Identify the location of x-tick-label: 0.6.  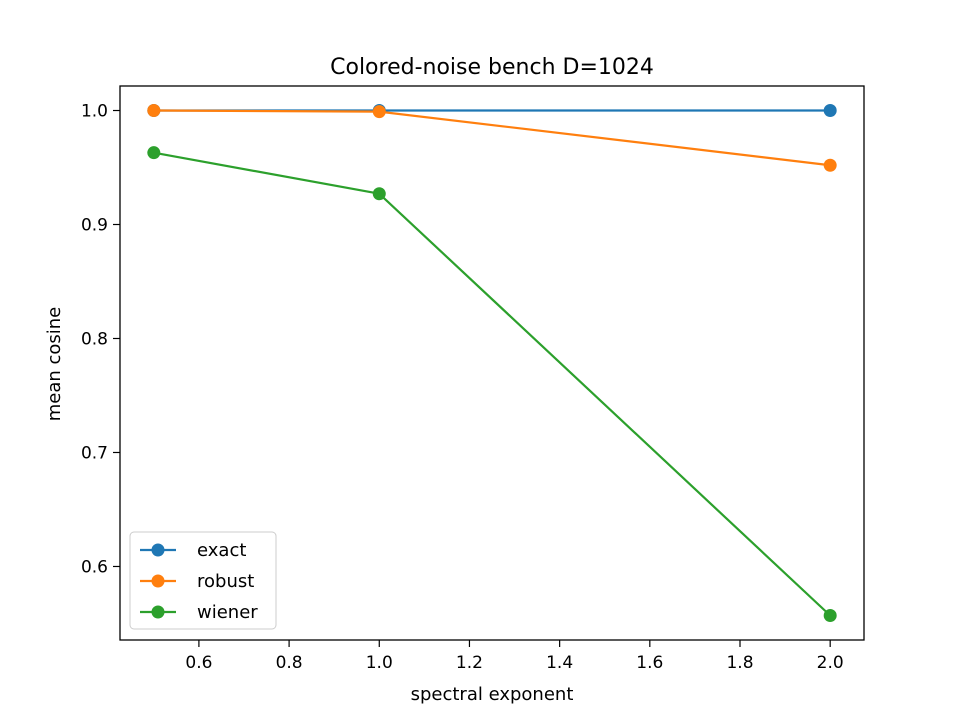
(198, 663).